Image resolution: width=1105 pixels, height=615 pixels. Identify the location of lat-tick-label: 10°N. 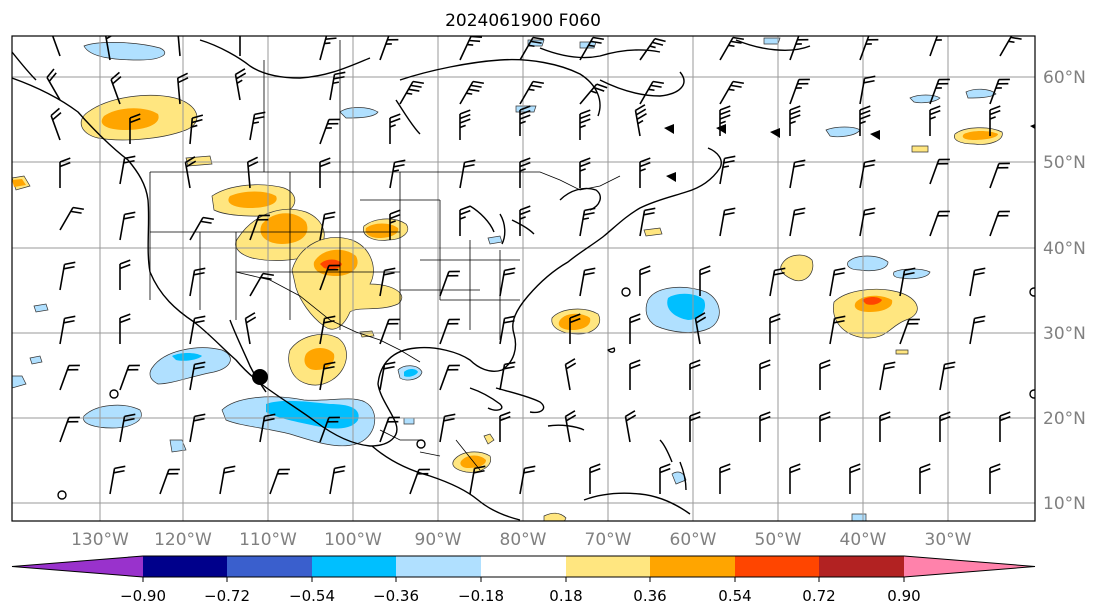
(1064, 504).